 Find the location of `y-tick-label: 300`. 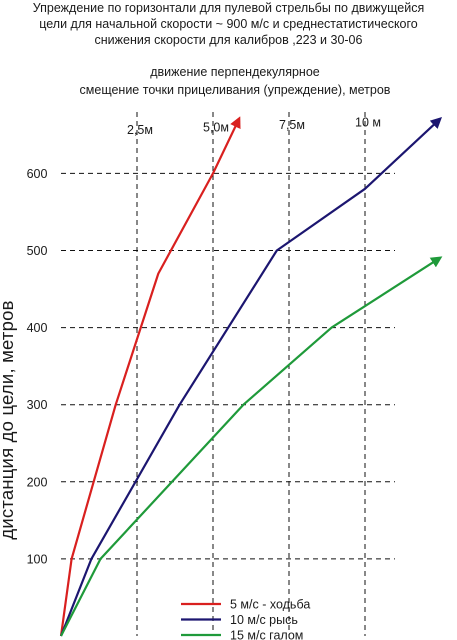

y-tick-label: 300 is located at coordinates (37, 405).